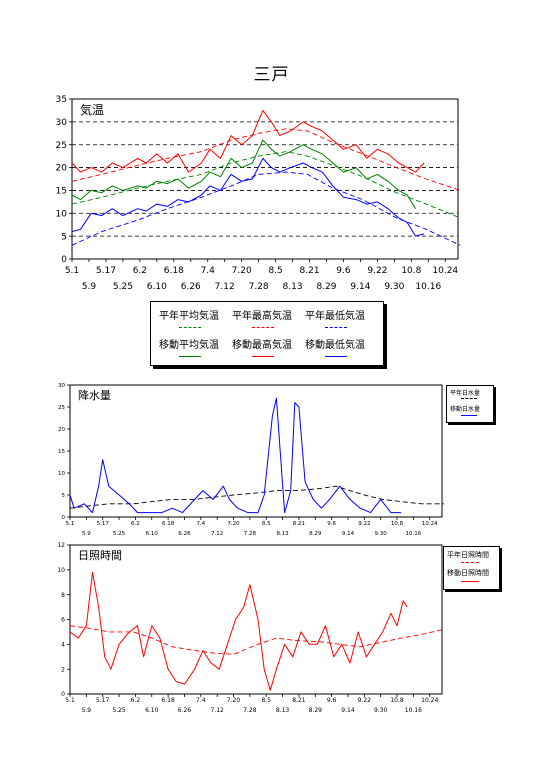  Describe the element at coordinates (250, 710) in the screenshot. I see `x-tick-label: 7.28` at that location.